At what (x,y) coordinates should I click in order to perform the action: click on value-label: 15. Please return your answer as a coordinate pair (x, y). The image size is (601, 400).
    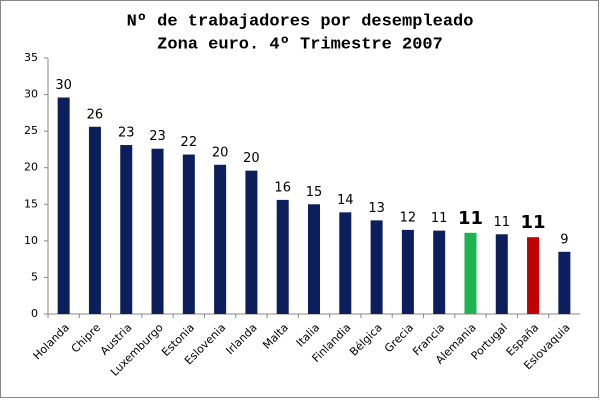
    Looking at the image, I should click on (314, 192).